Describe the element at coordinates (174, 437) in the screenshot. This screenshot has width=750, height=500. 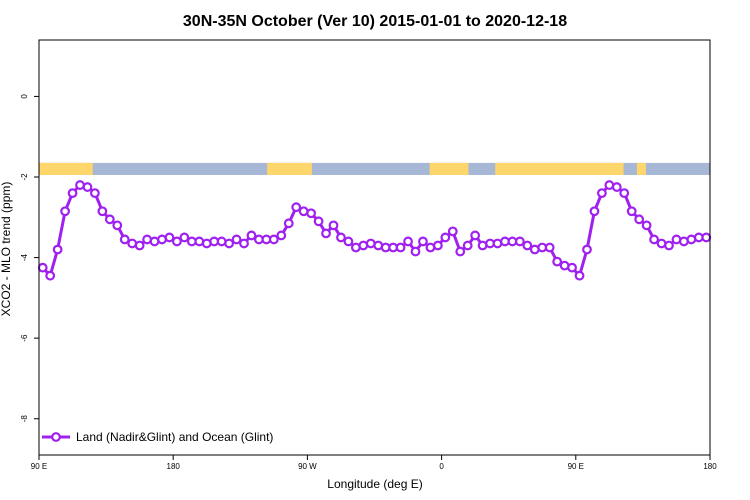
I see `legend-entry-label: Land (Nadir&Glint) and Ocean (Glint)` at that location.